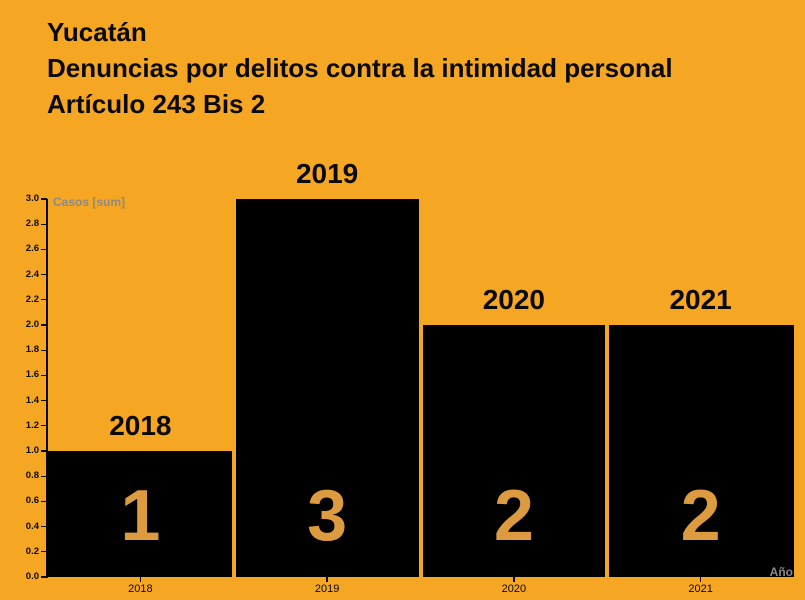  What do you see at coordinates (514, 451) in the screenshot?
I see `bar-2020` at bounding box center [514, 451].